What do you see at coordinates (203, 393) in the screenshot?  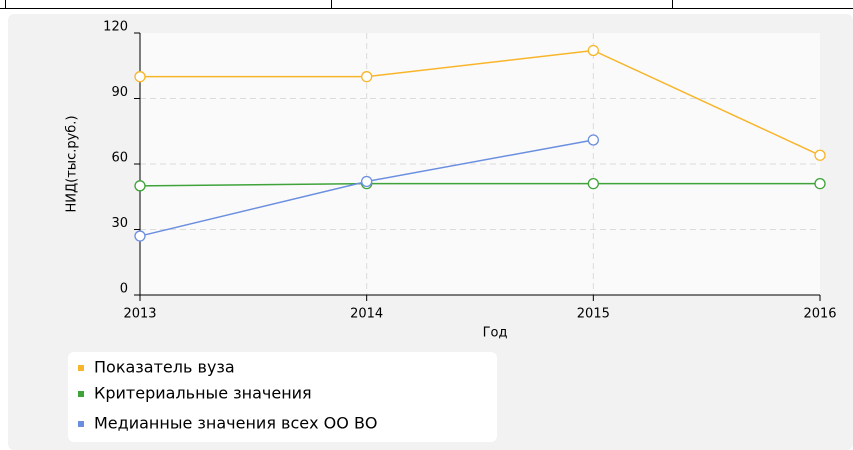 I see `legend-label: Критериальные значения` at bounding box center [203, 393].